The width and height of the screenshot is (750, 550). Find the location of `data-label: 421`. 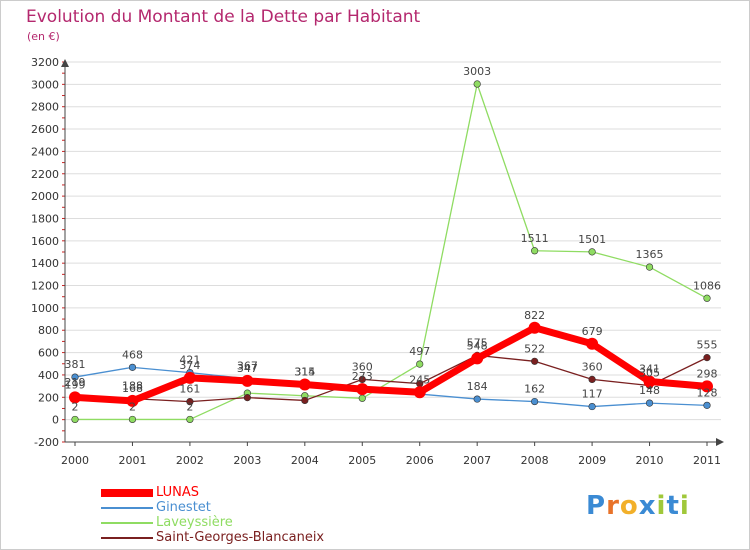

data-label: 421 is located at coordinates (189, 360).